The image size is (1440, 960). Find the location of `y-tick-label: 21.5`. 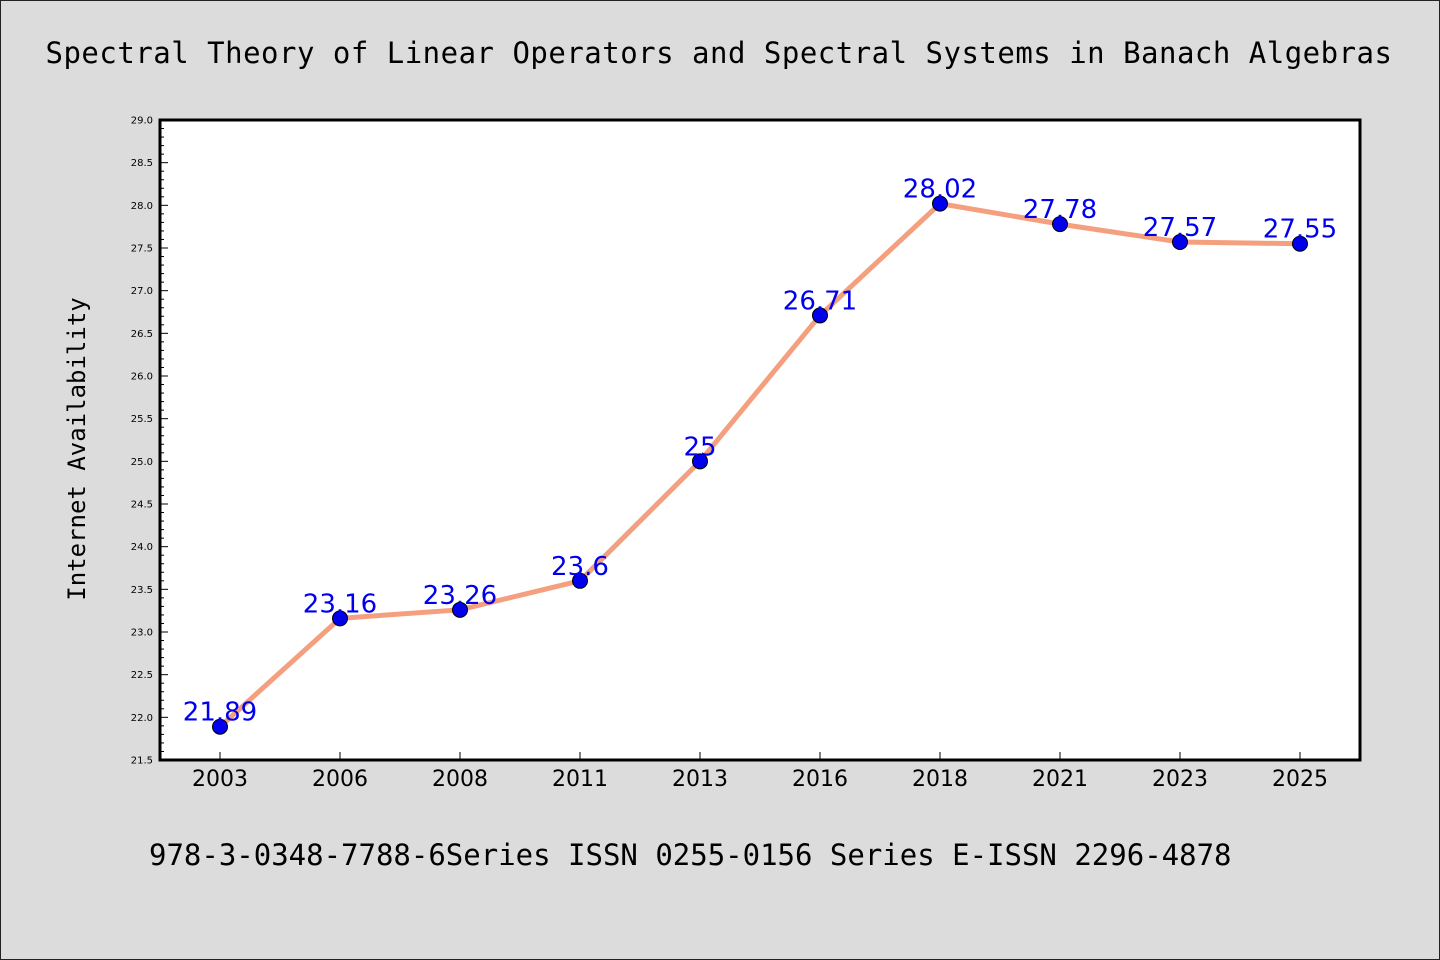

y-tick-label: 21.5 is located at coordinates (142, 761).